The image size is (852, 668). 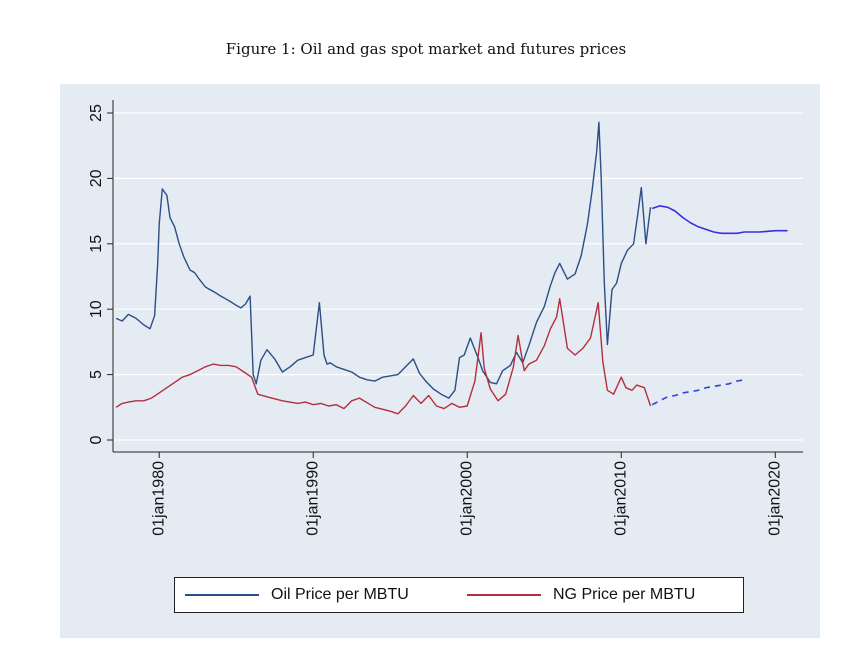 What do you see at coordinates (158, 498) in the screenshot?
I see `x-tick-label-1980: 01jan1980` at bounding box center [158, 498].